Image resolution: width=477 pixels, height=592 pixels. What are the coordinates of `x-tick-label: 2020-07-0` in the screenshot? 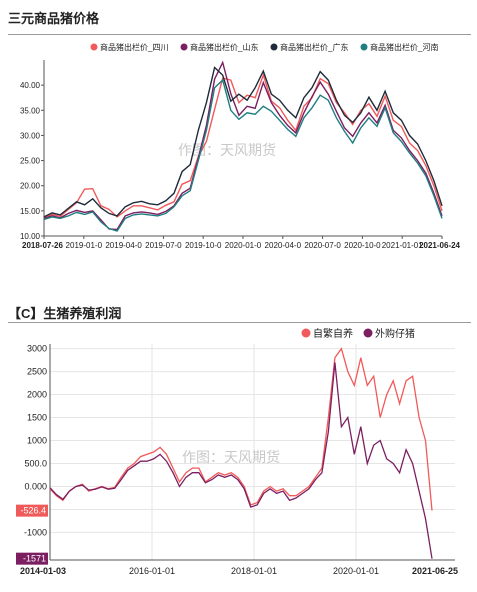 It's located at (322, 245).